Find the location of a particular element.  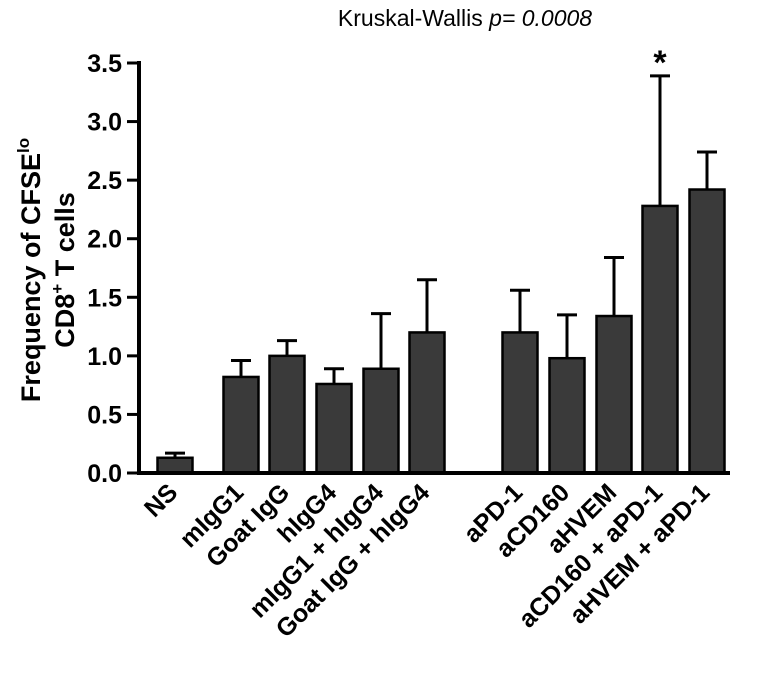

y-tick-label: 0.0 is located at coordinates (104, 474).